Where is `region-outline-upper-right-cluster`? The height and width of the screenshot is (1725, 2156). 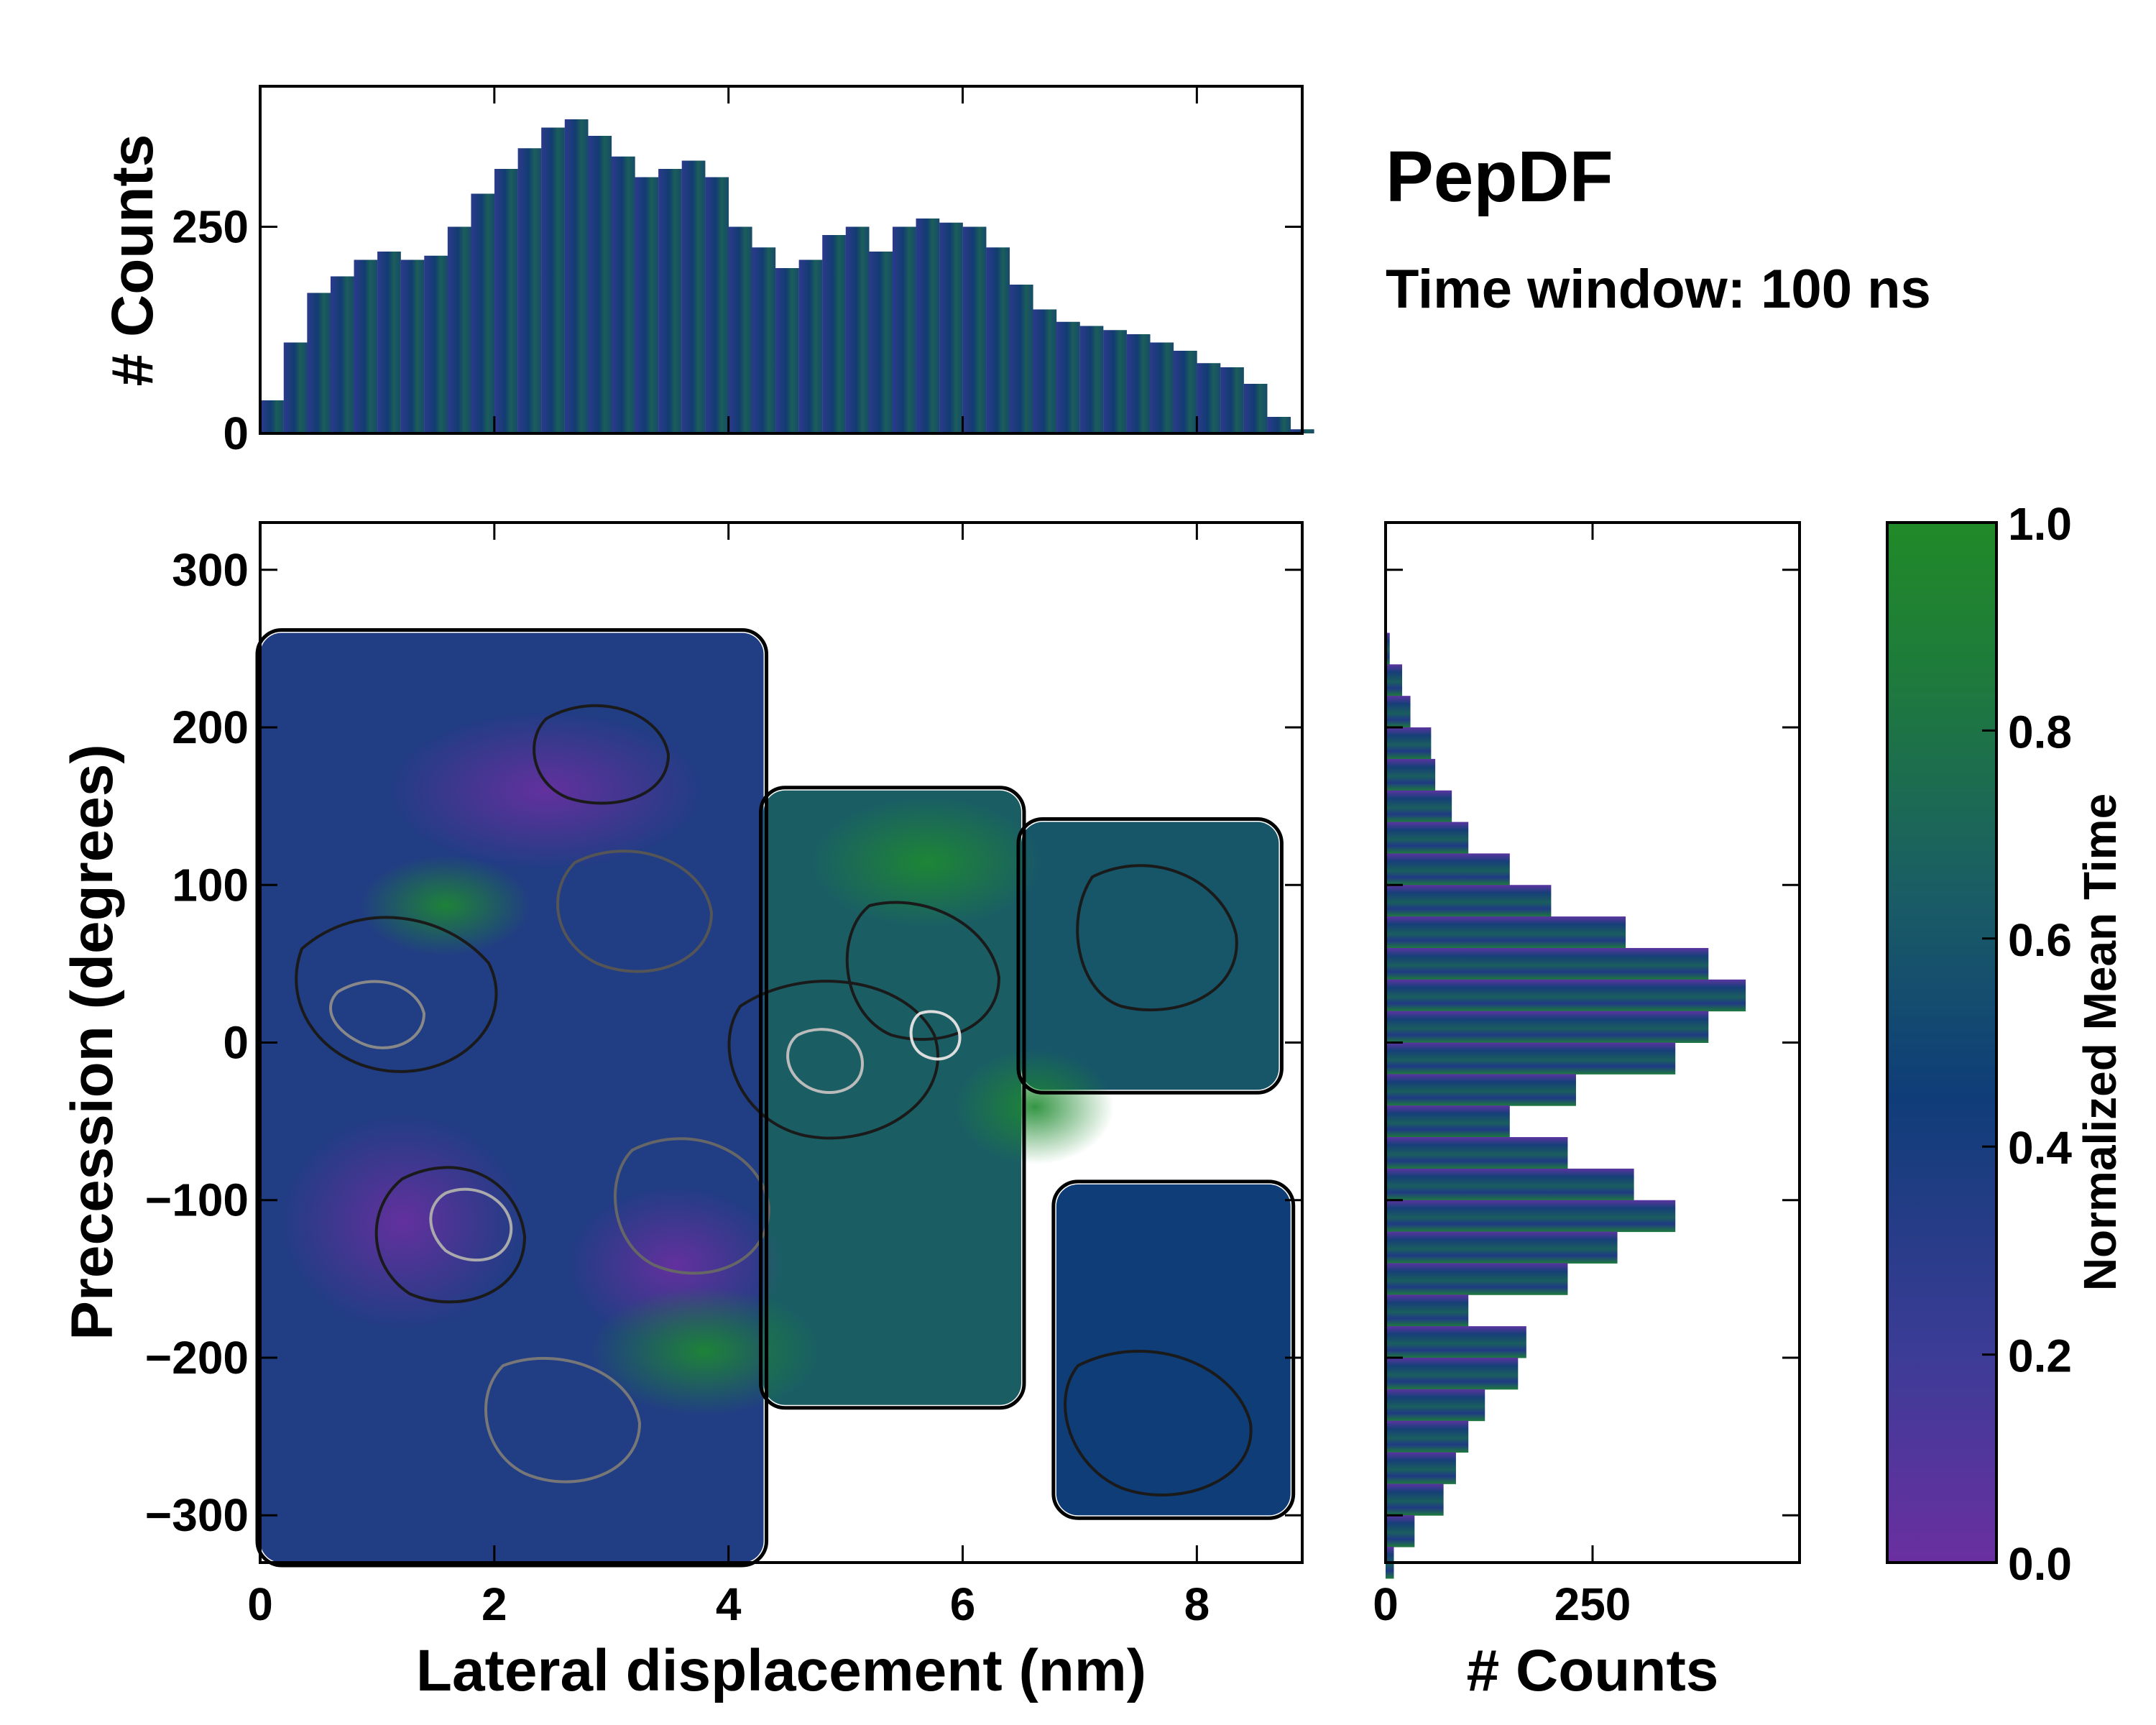
region-outline-upper-right-cluster is located at coordinates (1150, 956).